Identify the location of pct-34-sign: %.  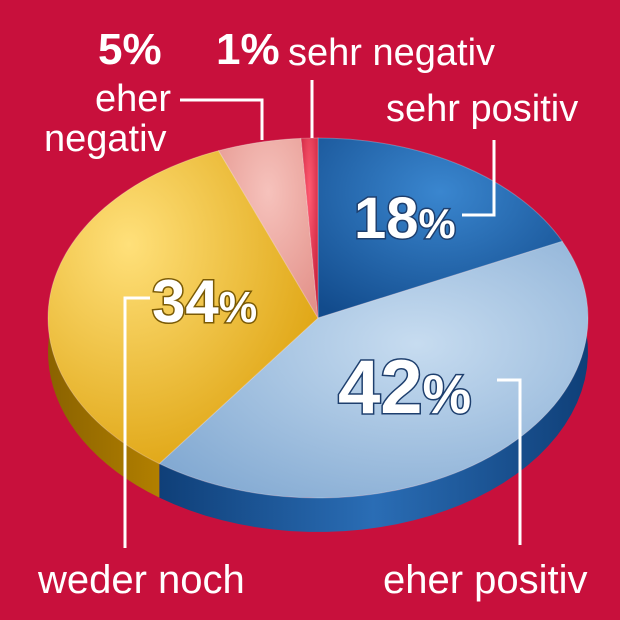
(237, 308).